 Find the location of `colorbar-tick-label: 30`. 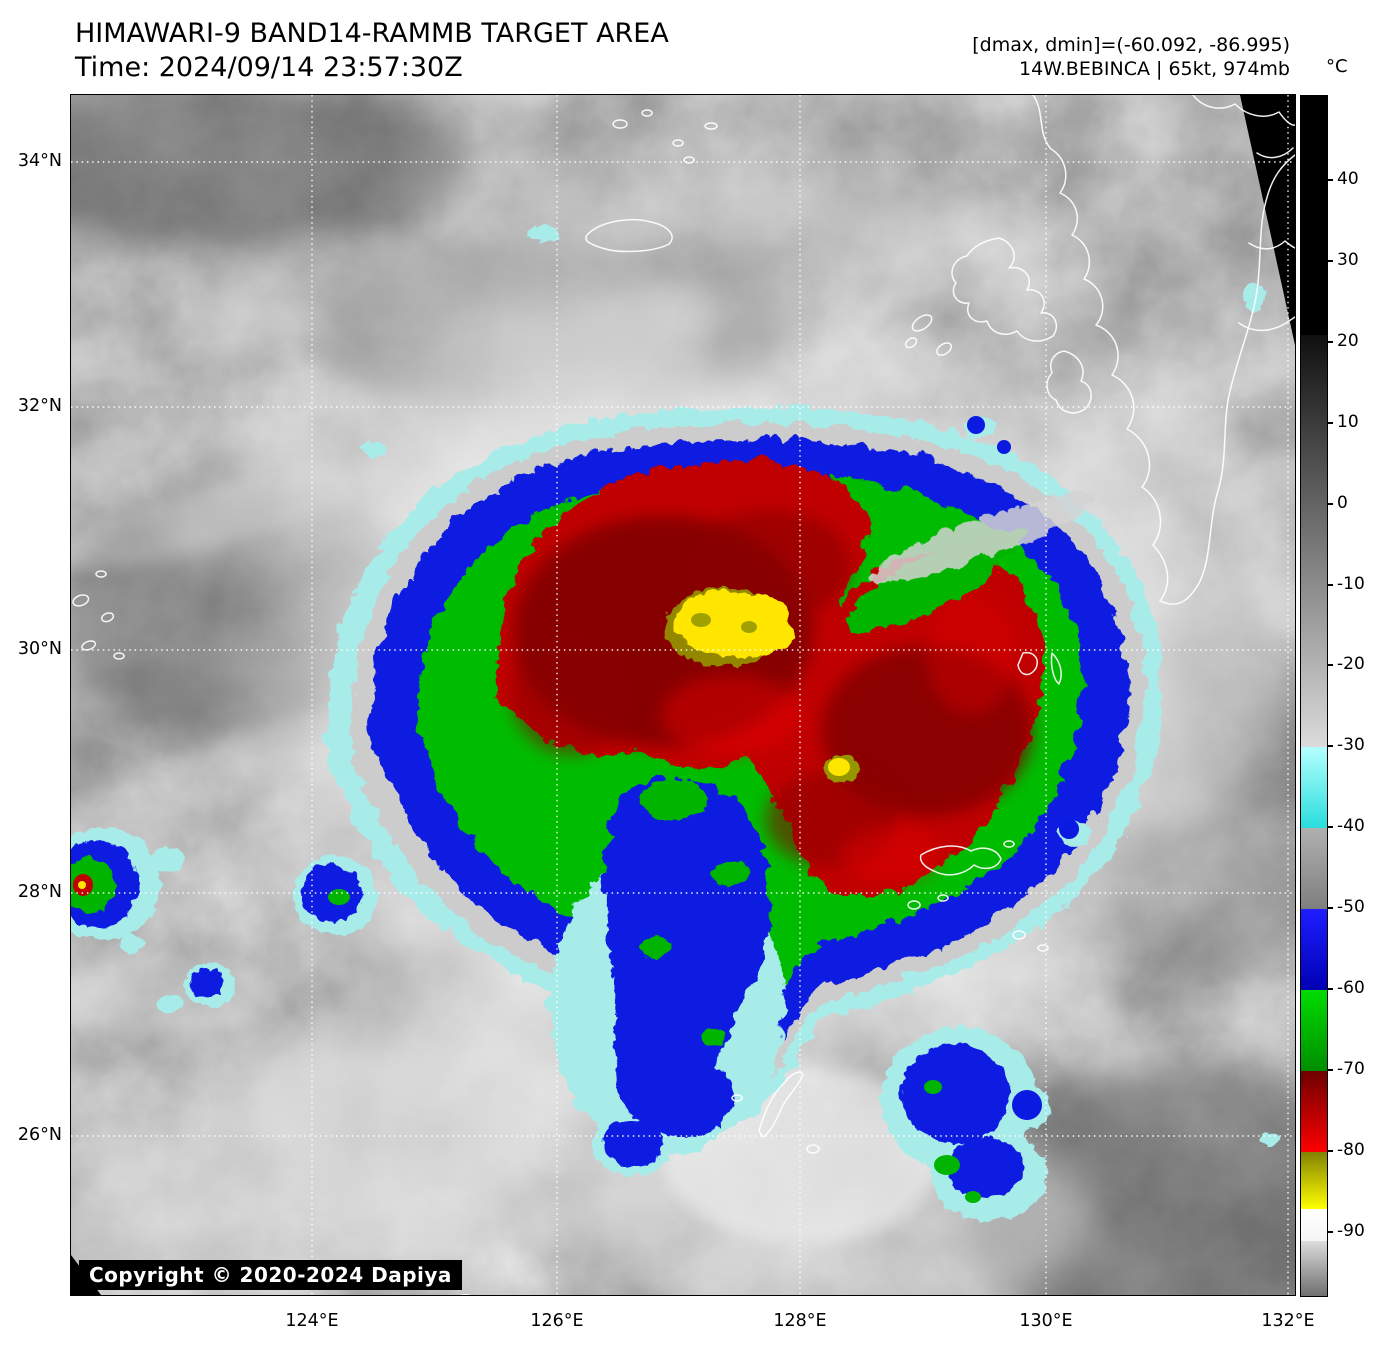

colorbar-tick-label: 30 is located at coordinates (1348, 259).